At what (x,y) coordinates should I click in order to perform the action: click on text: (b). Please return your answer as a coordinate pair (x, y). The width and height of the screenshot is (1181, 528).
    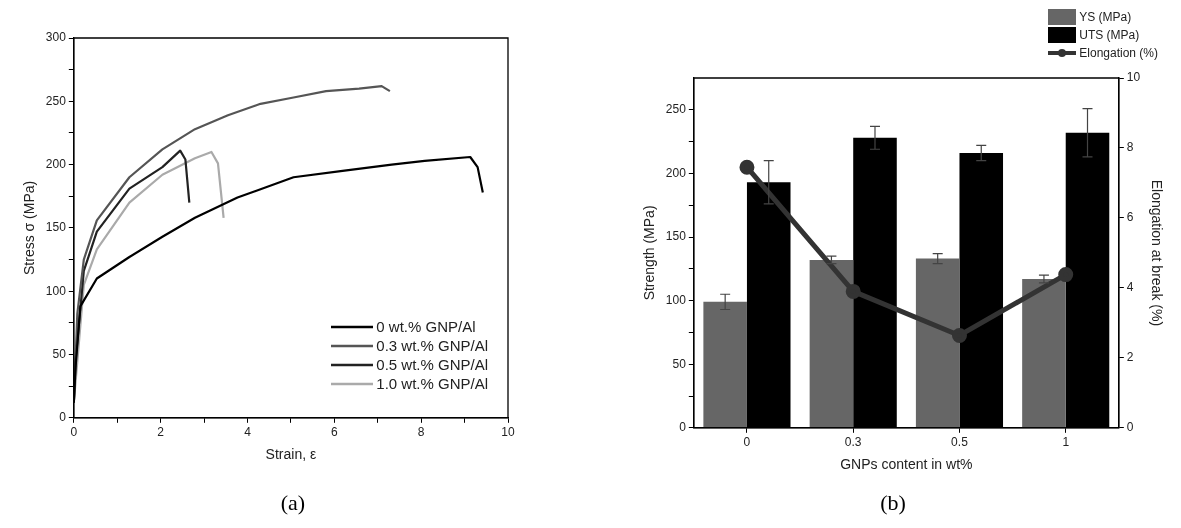
    Looking at the image, I should click on (893, 503).